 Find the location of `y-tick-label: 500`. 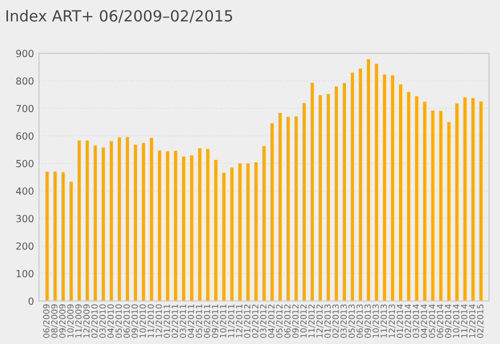

y-tick-label: 500 is located at coordinates (25, 164).